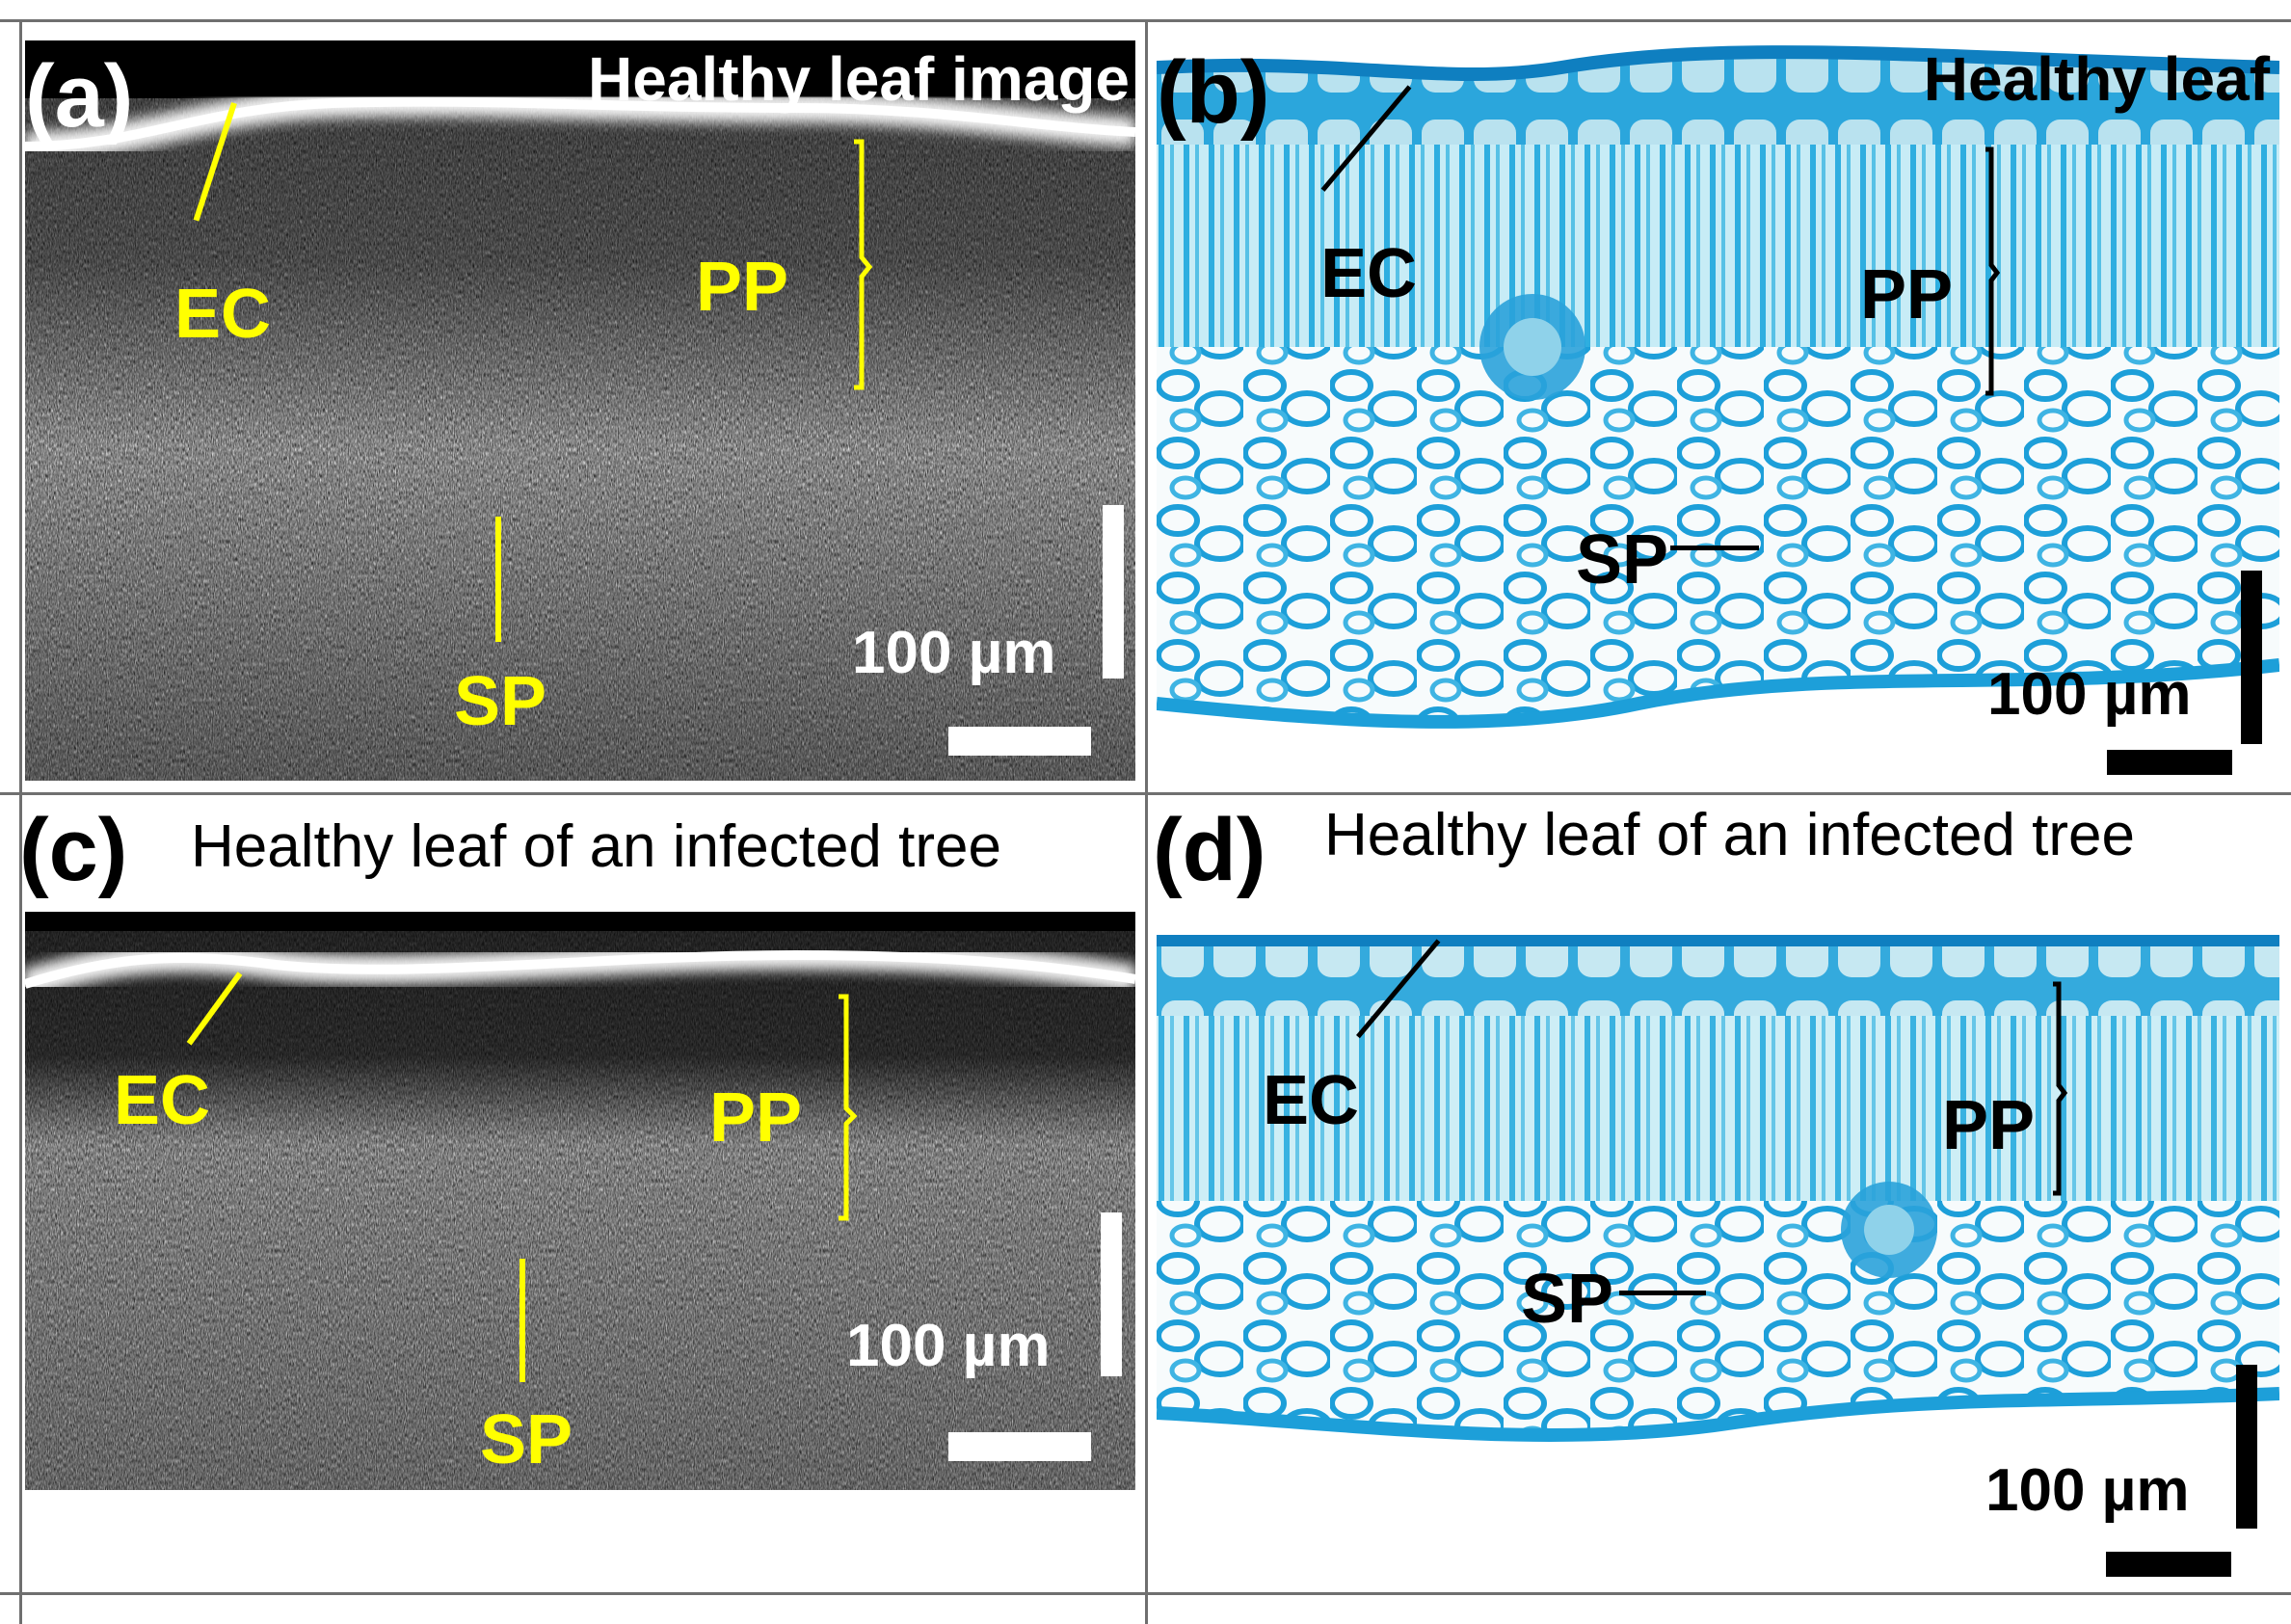  I want to click on scale-vertical-a, so click(1113, 592).